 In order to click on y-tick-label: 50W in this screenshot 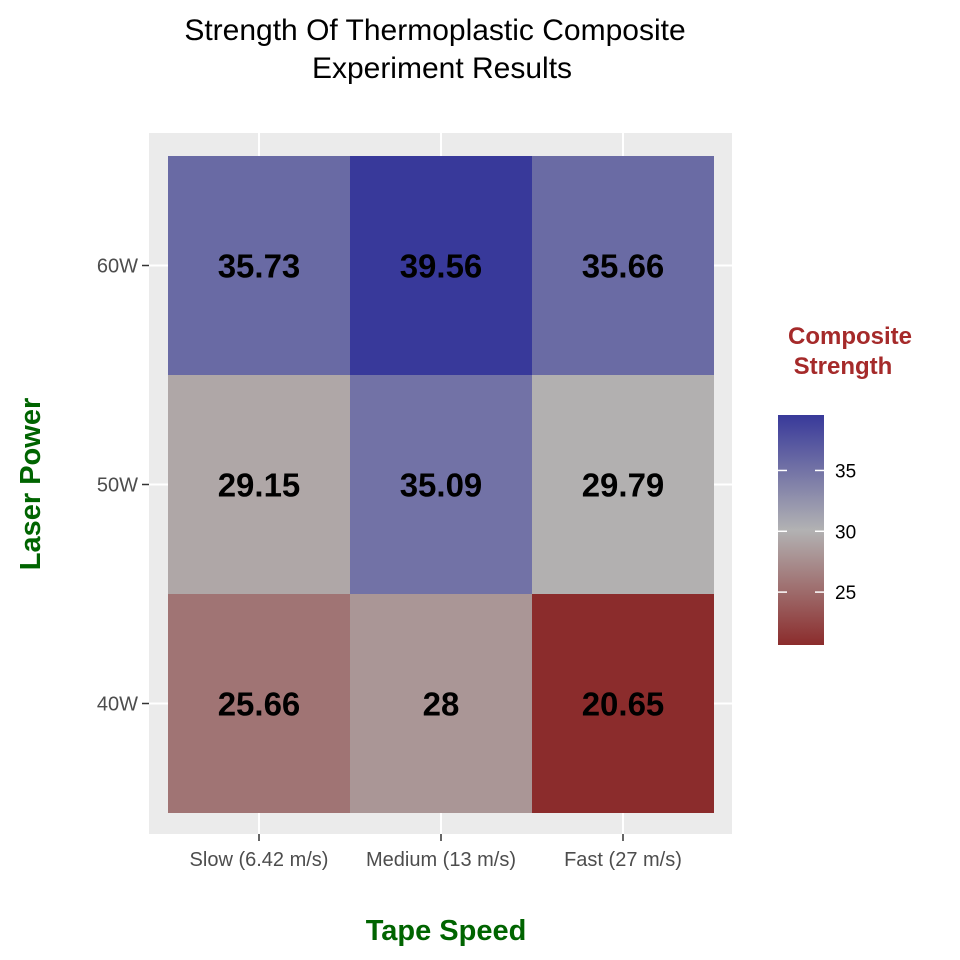, I will do `click(117, 486)`.